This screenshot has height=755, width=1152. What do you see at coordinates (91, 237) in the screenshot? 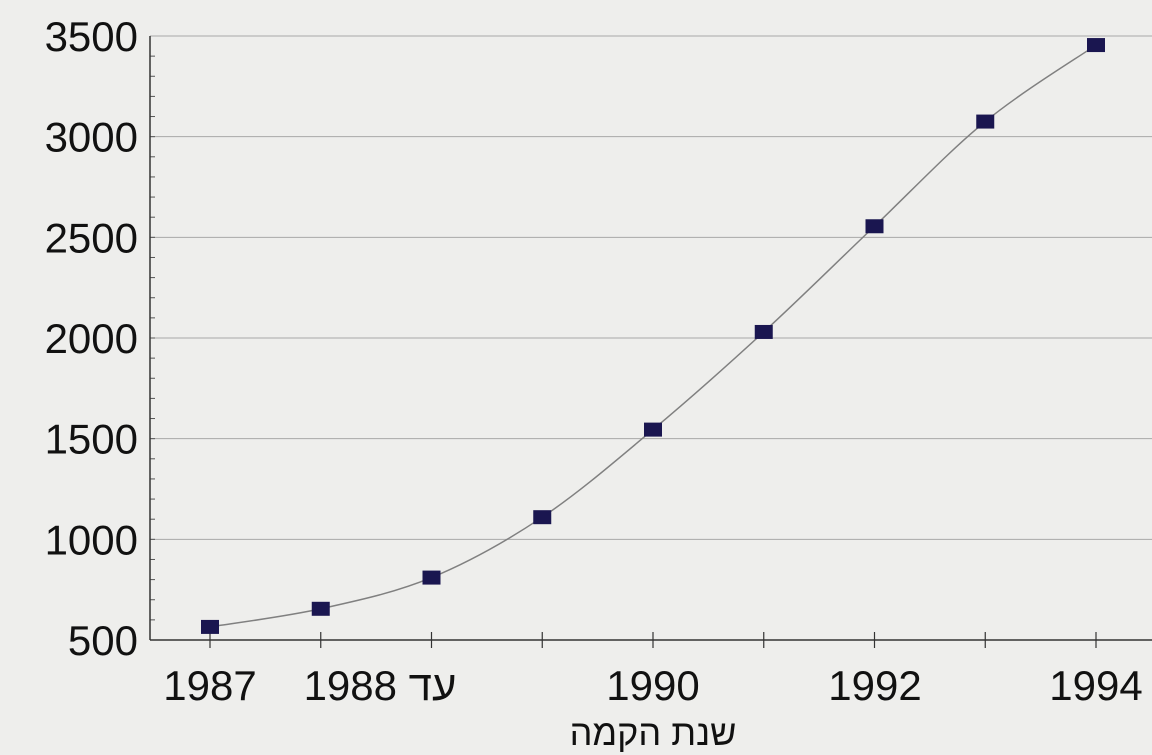
I see `y-tick-label: 2500` at bounding box center [91, 237].